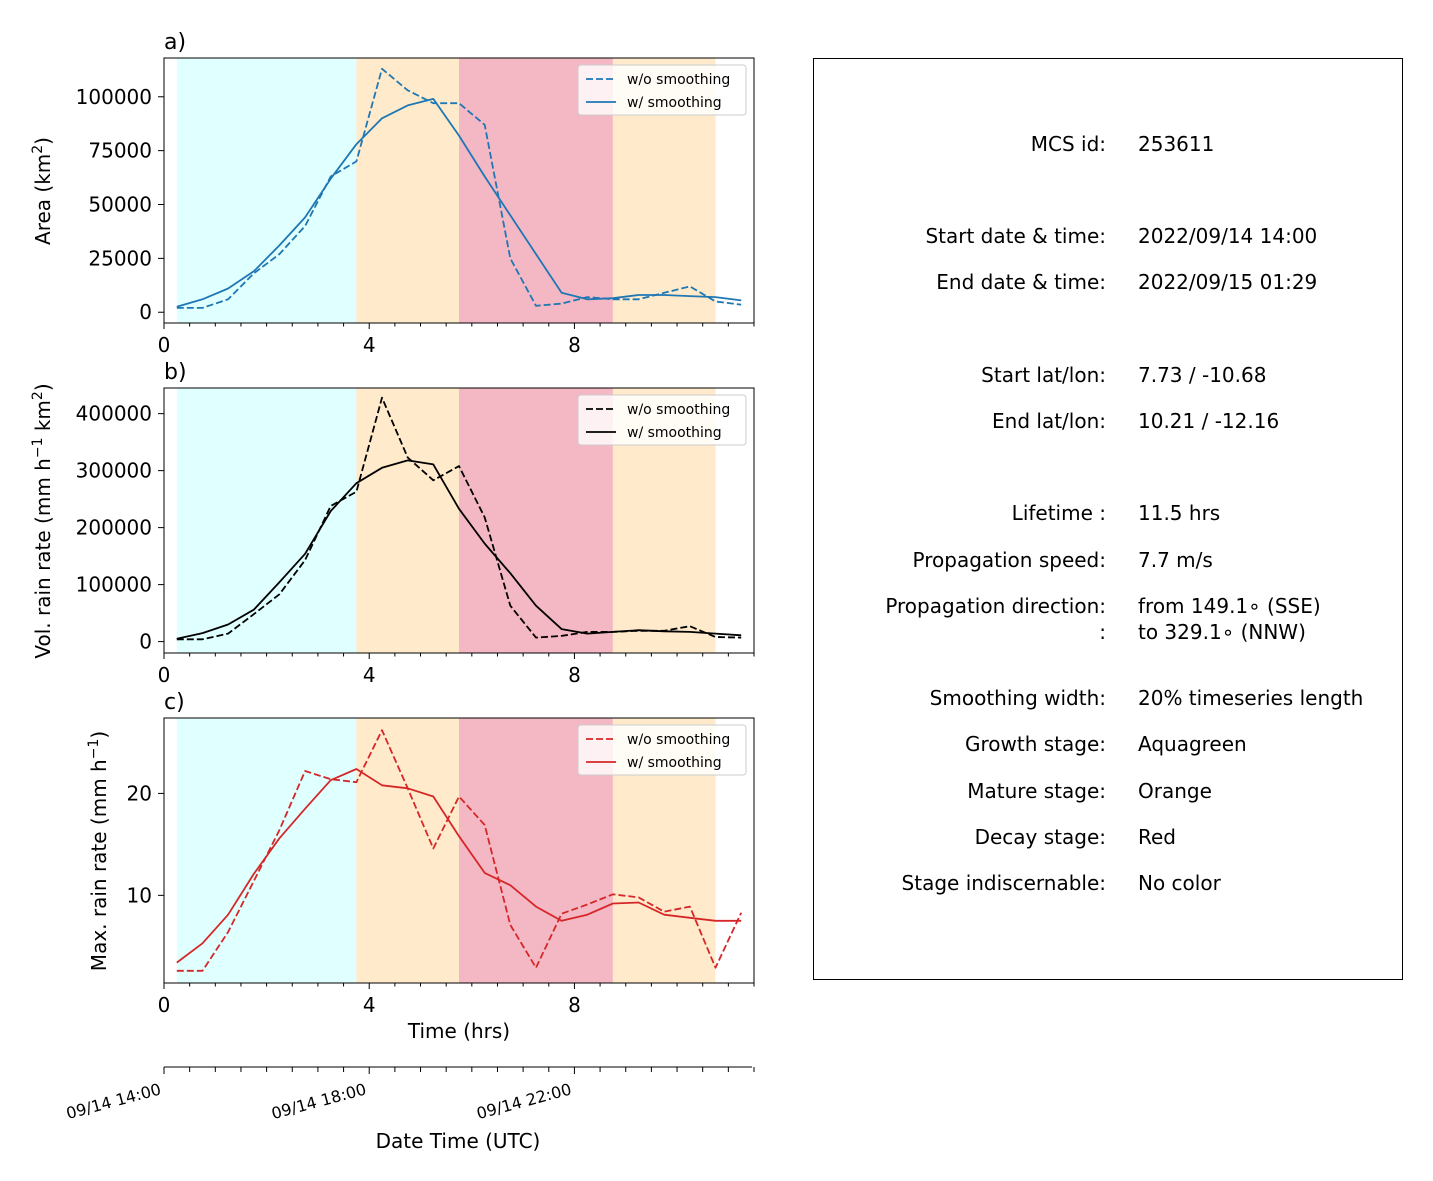 Image resolution: width=1433 pixels, height=1181 pixels. I want to click on y-tick-label: 50000, so click(120, 205).